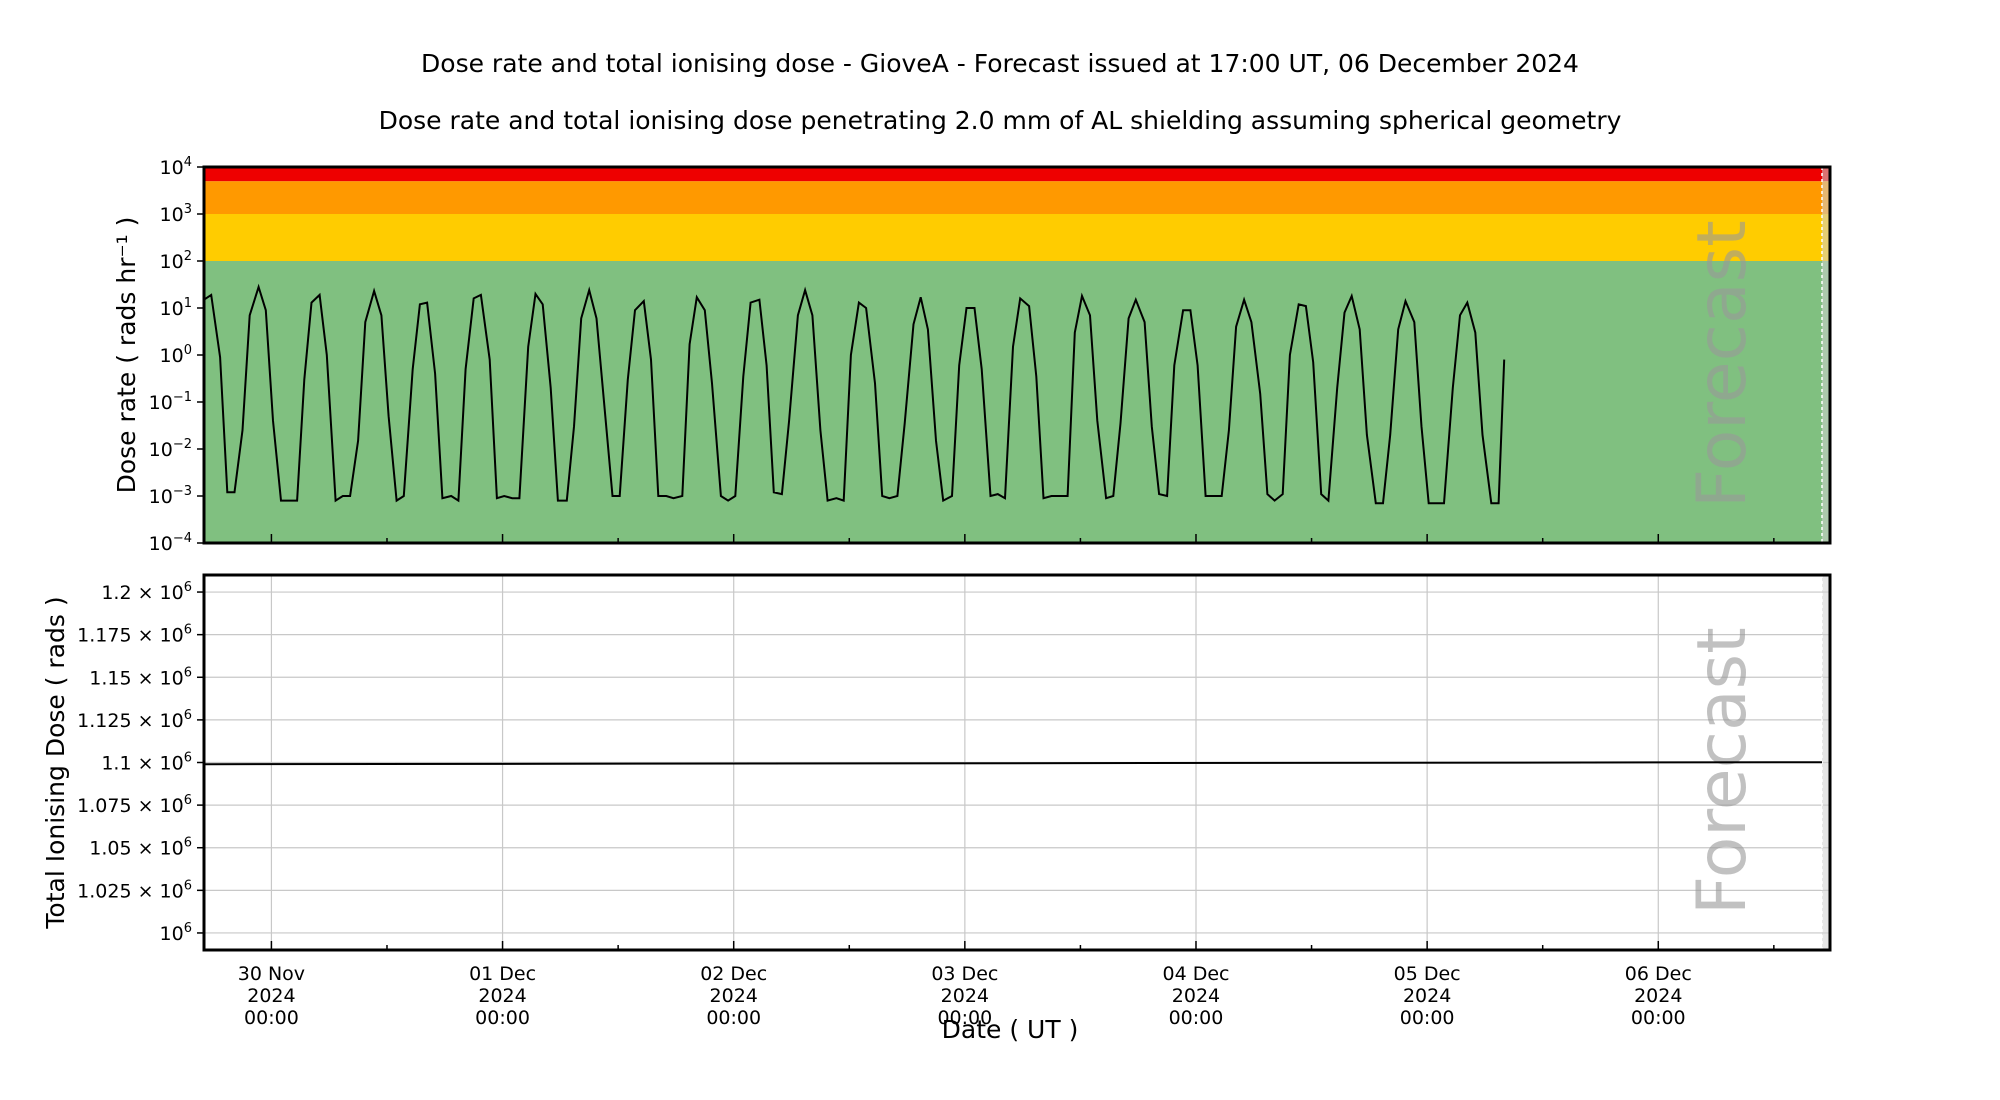 The width and height of the screenshot is (2000, 1100). What do you see at coordinates (1195, 974) in the screenshot?
I see `x-tick-label-date: 04 Dec` at bounding box center [1195, 974].